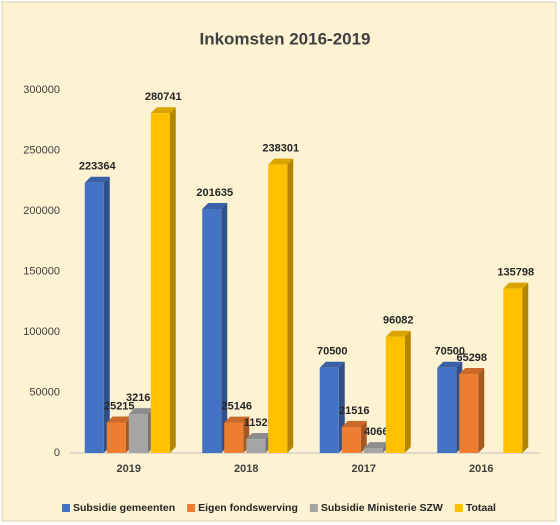 This screenshot has width=560, height=525. I want to click on value-label: 25146, so click(236, 406).